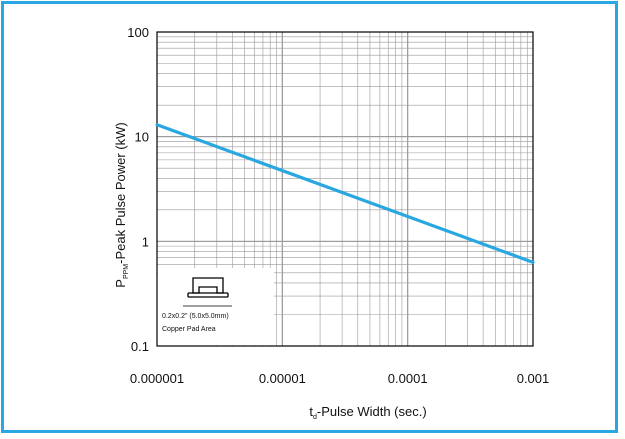 The width and height of the screenshot is (625, 439). I want to click on y-axis-label-main: P, so click(120, 283).